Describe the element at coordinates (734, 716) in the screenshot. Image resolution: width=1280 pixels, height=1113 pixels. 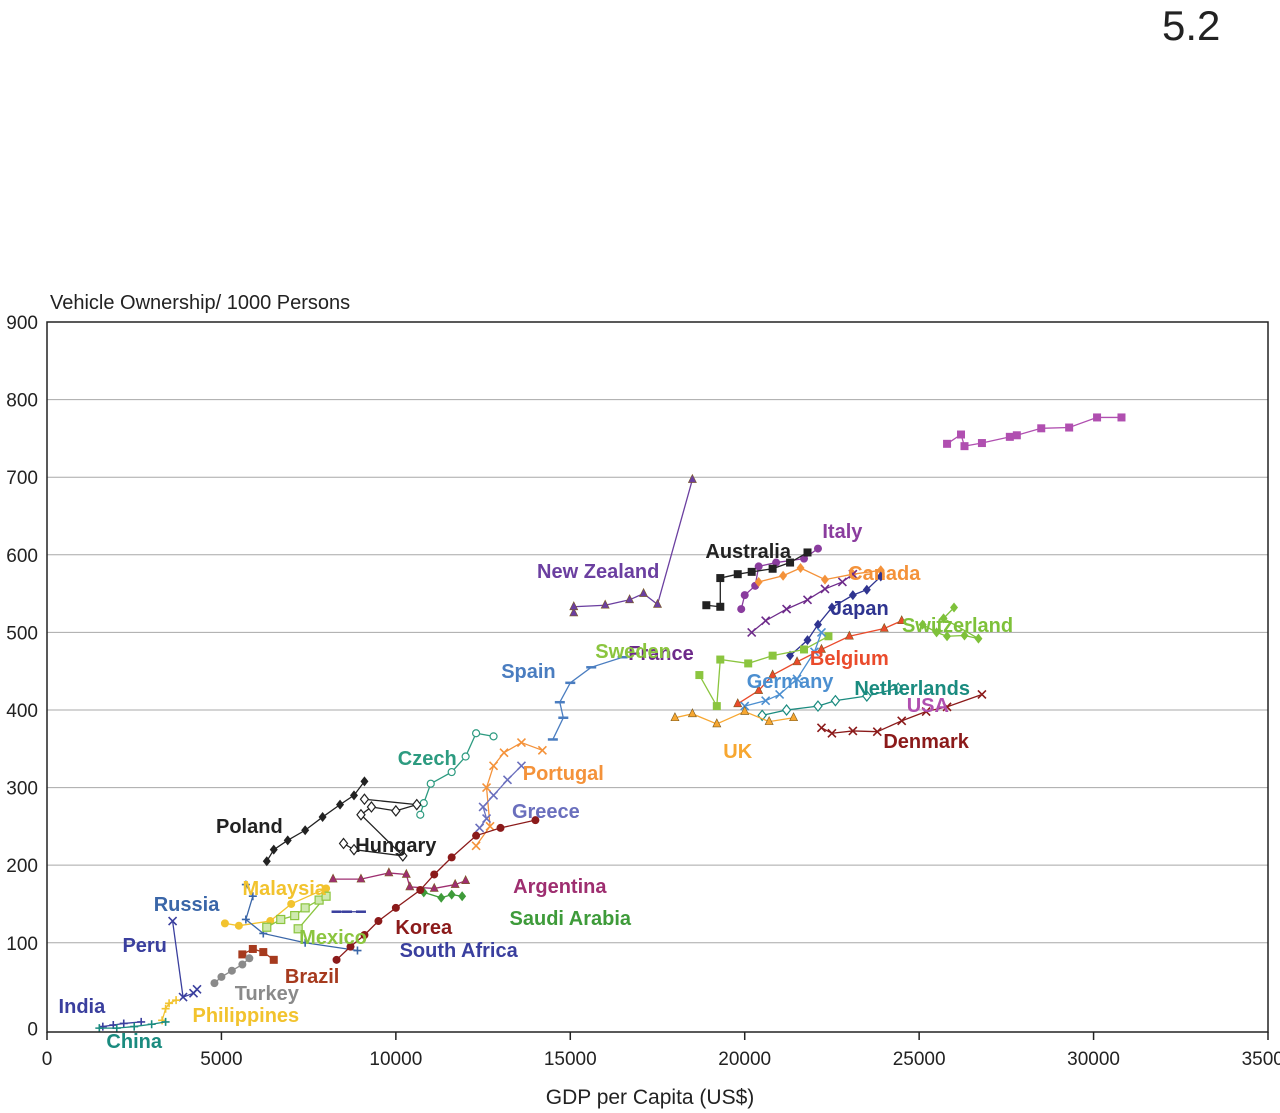
I see `series-uk` at that location.